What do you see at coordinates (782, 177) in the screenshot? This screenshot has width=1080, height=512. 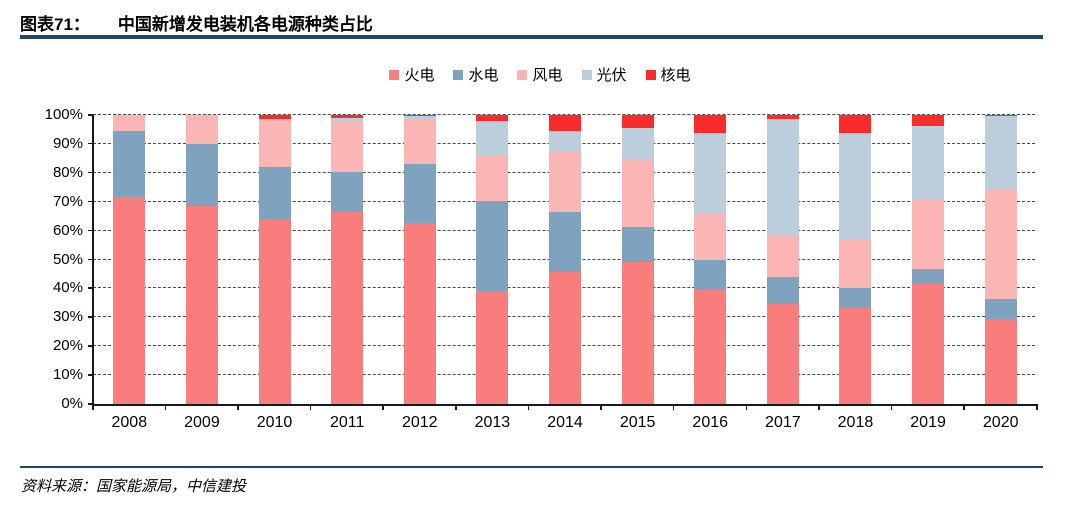 I see `bar-segment-solar-2017` at bounding box center [782, 177].